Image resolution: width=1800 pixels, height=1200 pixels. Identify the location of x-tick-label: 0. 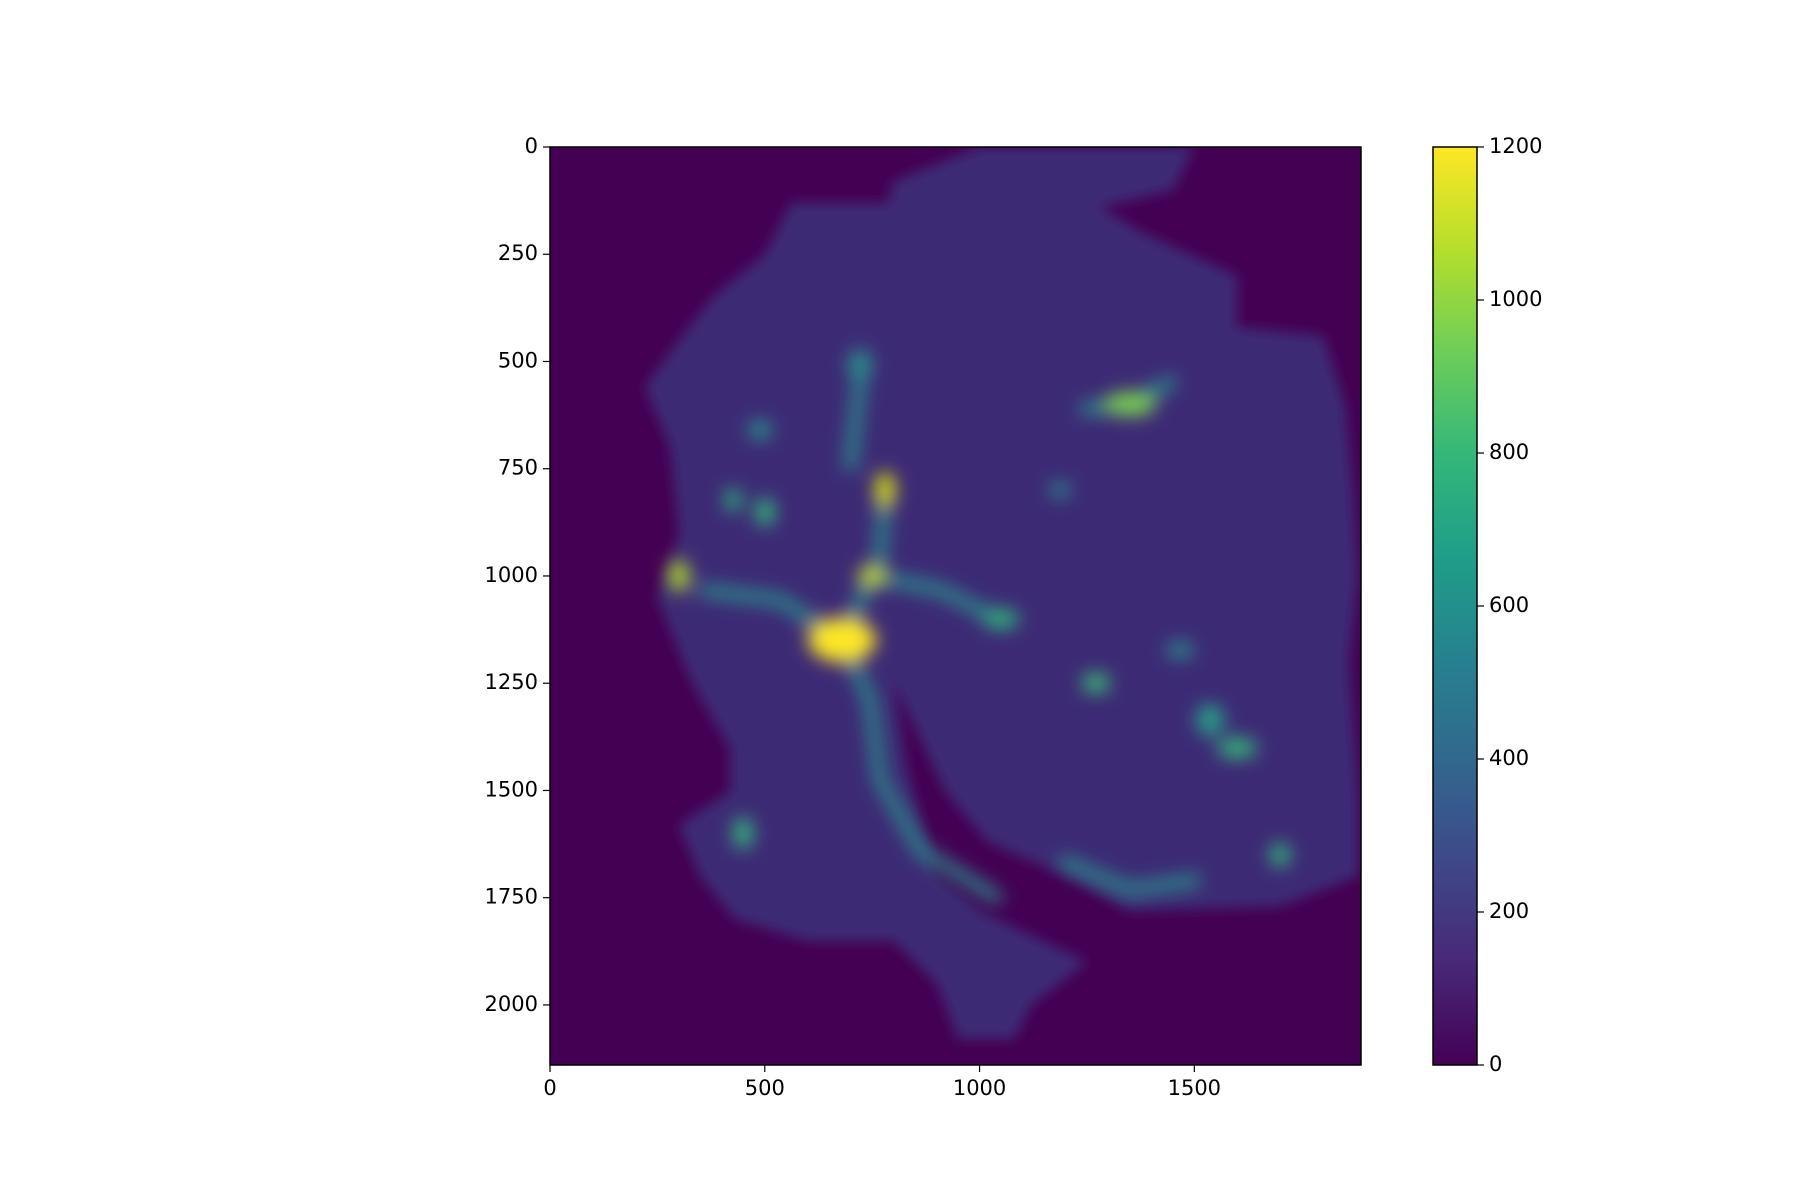
(549, 1088).